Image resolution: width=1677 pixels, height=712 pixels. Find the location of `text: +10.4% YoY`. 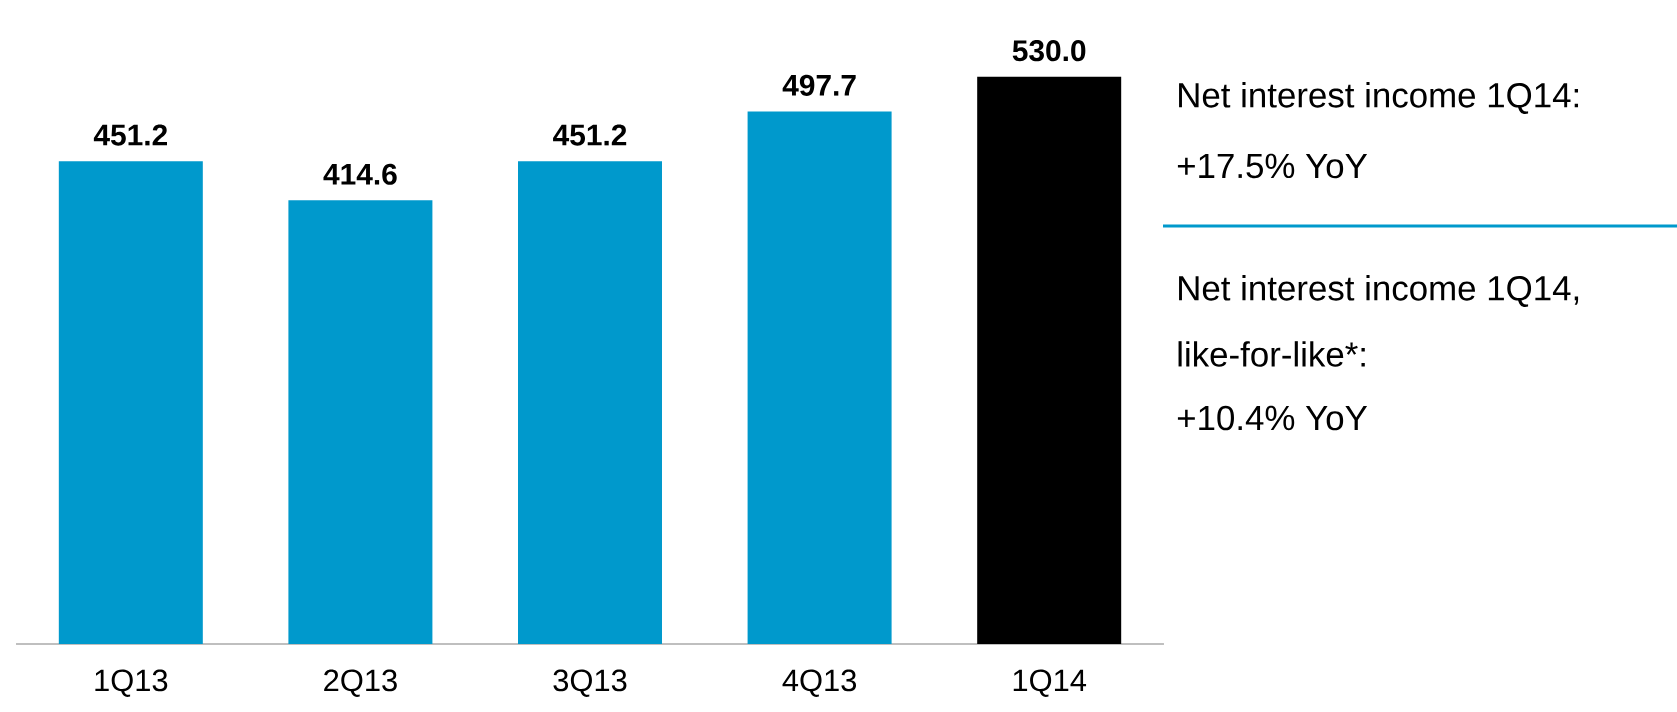

text: +10.4% YoY is located at coordinates (1272, 418).